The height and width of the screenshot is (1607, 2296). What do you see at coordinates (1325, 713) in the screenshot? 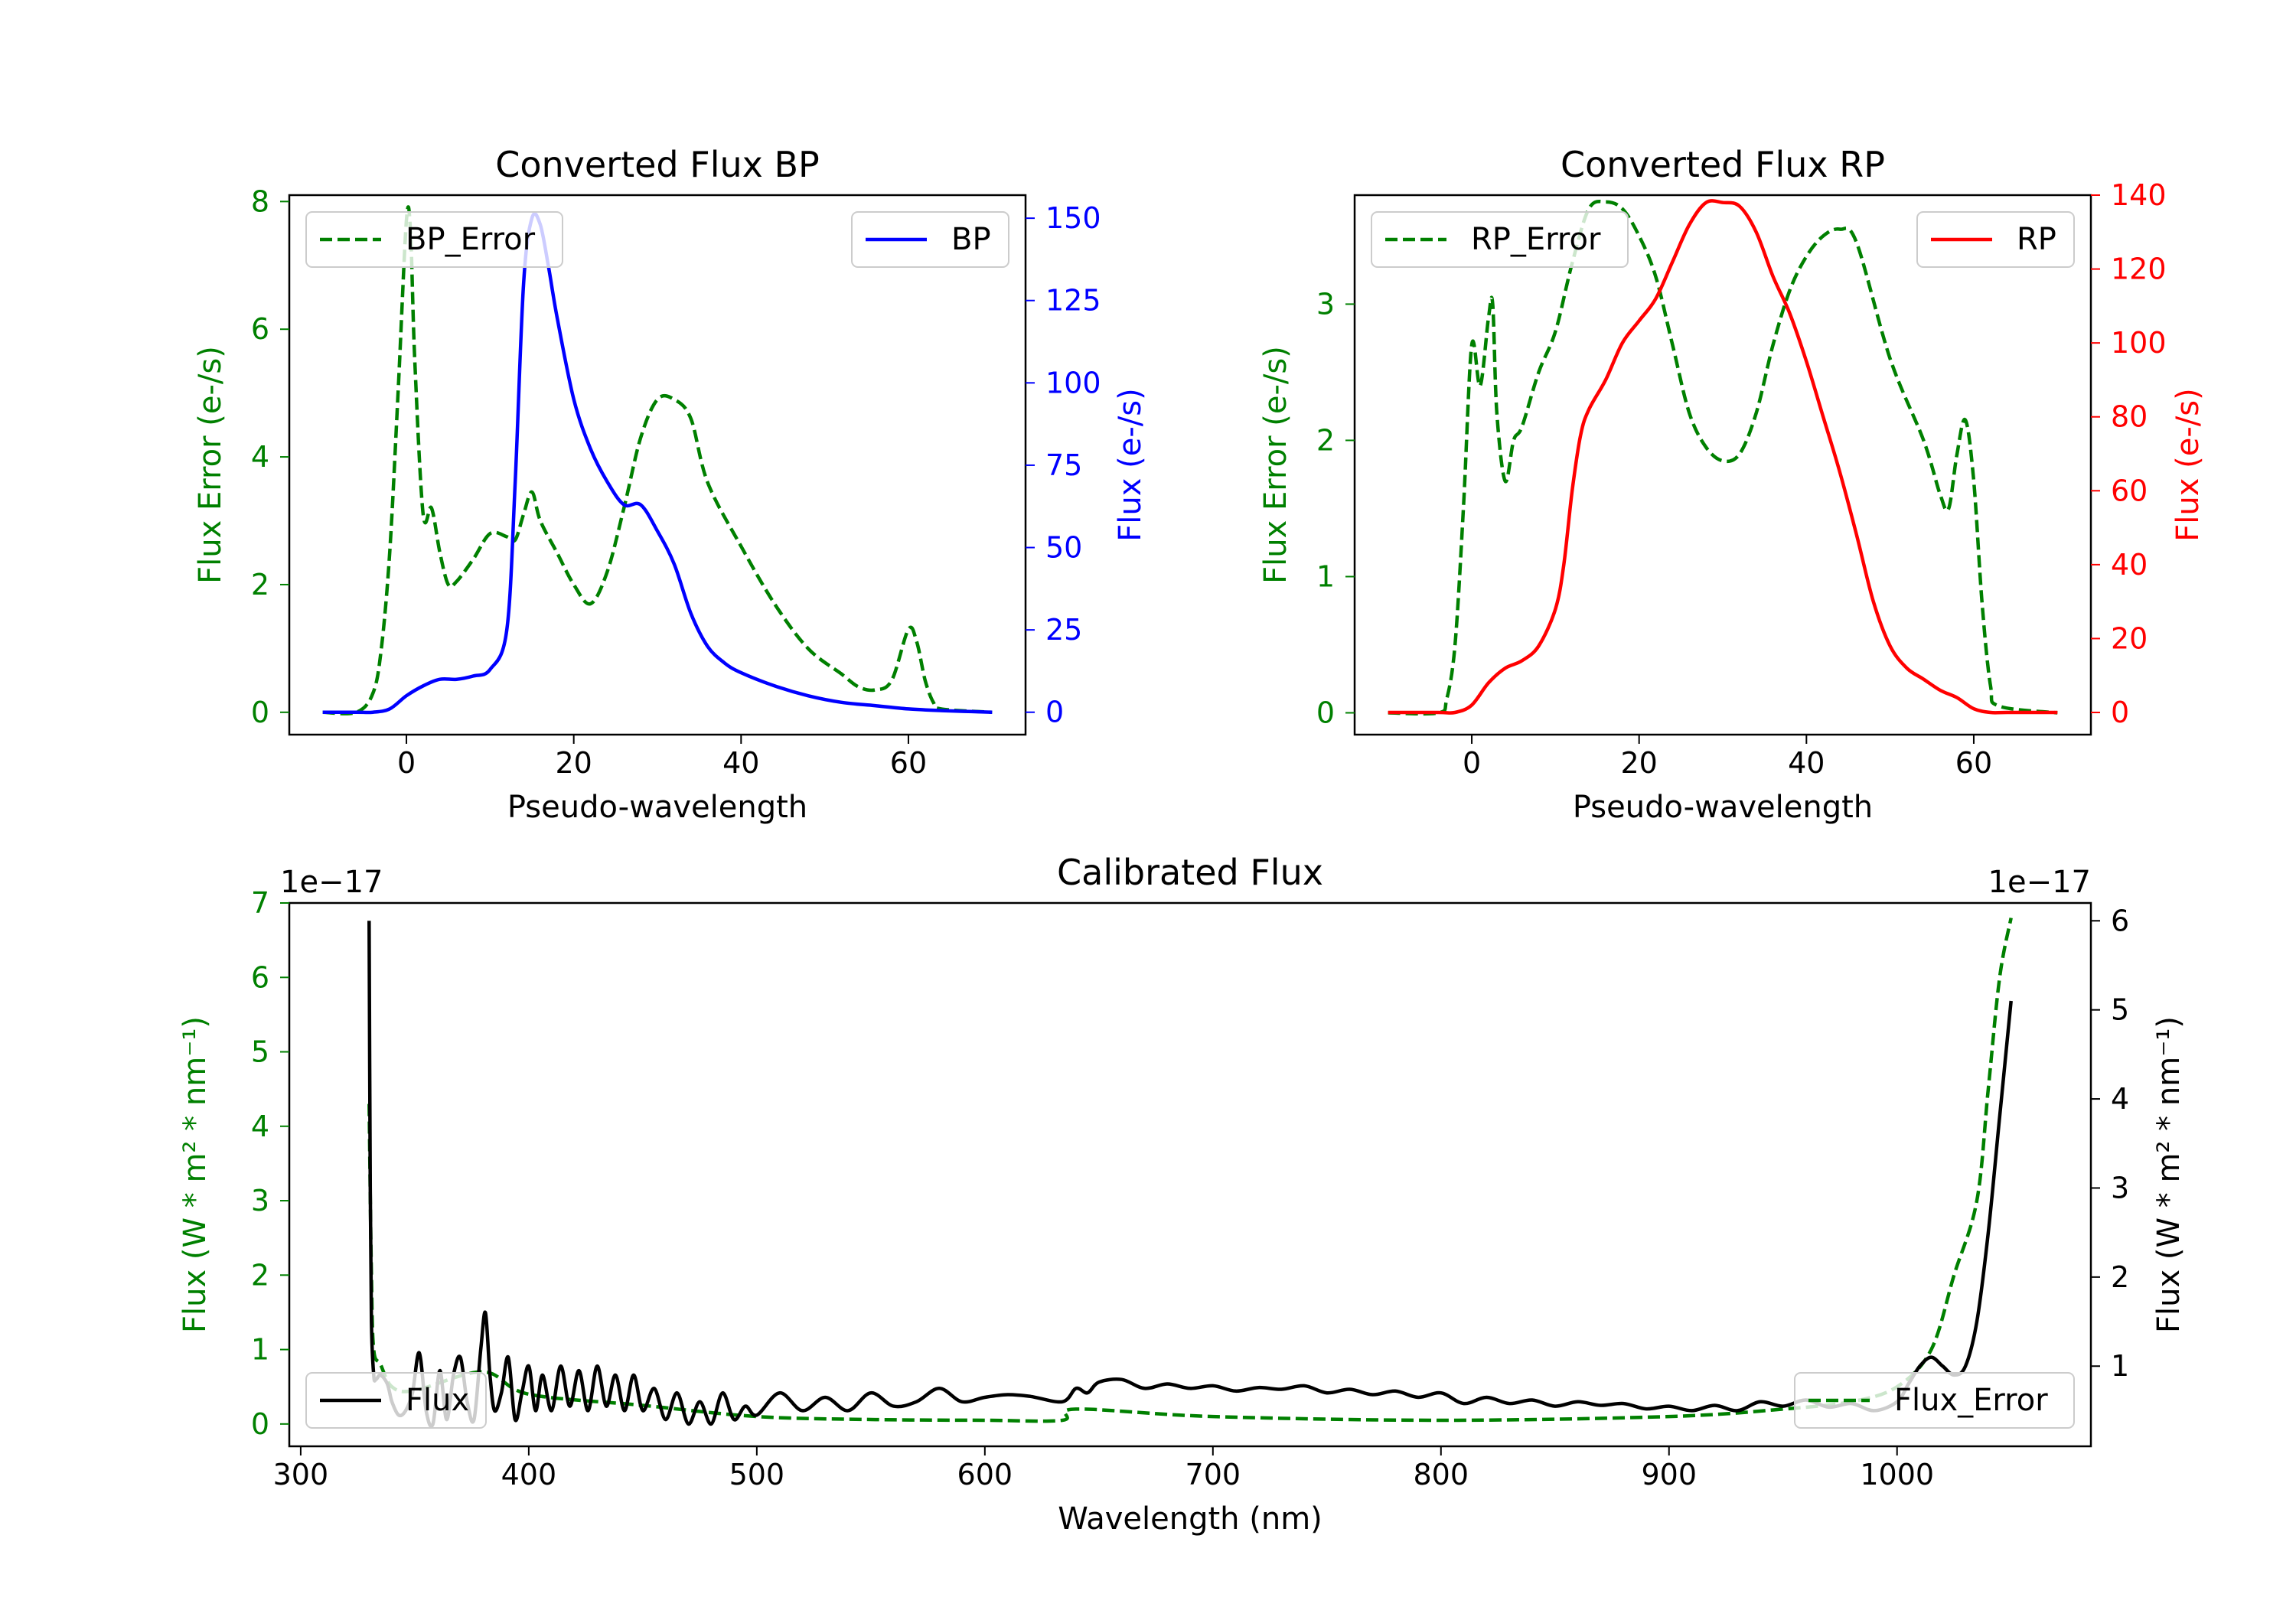
I see `rp-left-y-tick-label: 0` at bounding box center [1325, 713].